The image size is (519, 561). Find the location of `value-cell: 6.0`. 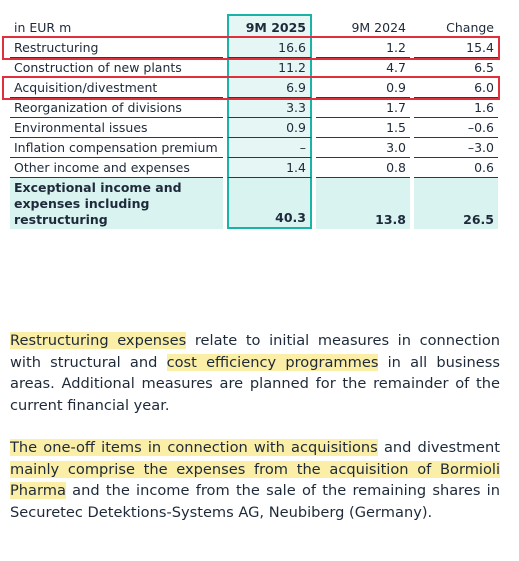

value-cell: 6.0 is located at coordinates (456, 88).